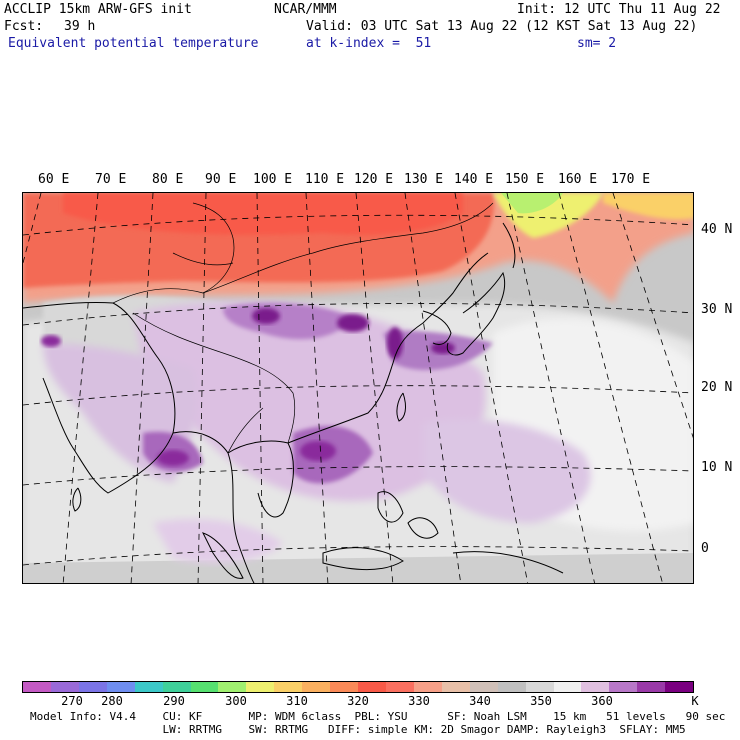  What do you see at coordinates (480, 701) in the screenshot?
I see `colorbar-tick-label: 340` at bounding box center [480, 701].